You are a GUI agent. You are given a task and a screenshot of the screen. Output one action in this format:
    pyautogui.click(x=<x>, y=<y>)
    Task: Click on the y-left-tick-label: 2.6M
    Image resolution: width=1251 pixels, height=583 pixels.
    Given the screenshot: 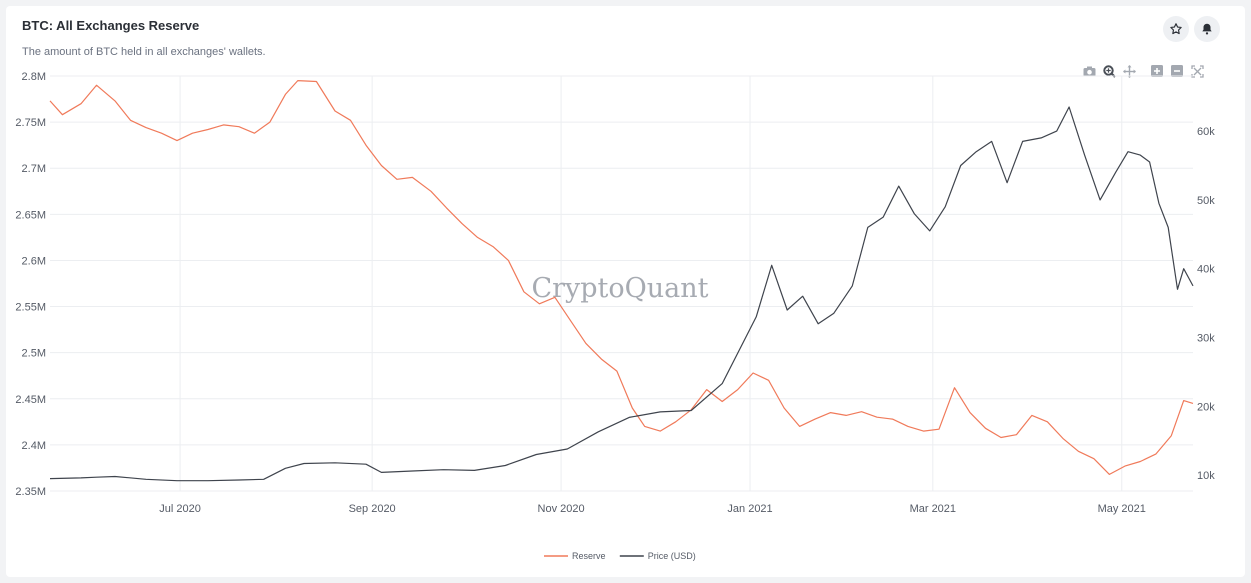 What is the action you would take?
    pyautogui.click(x=34, y=261)
    